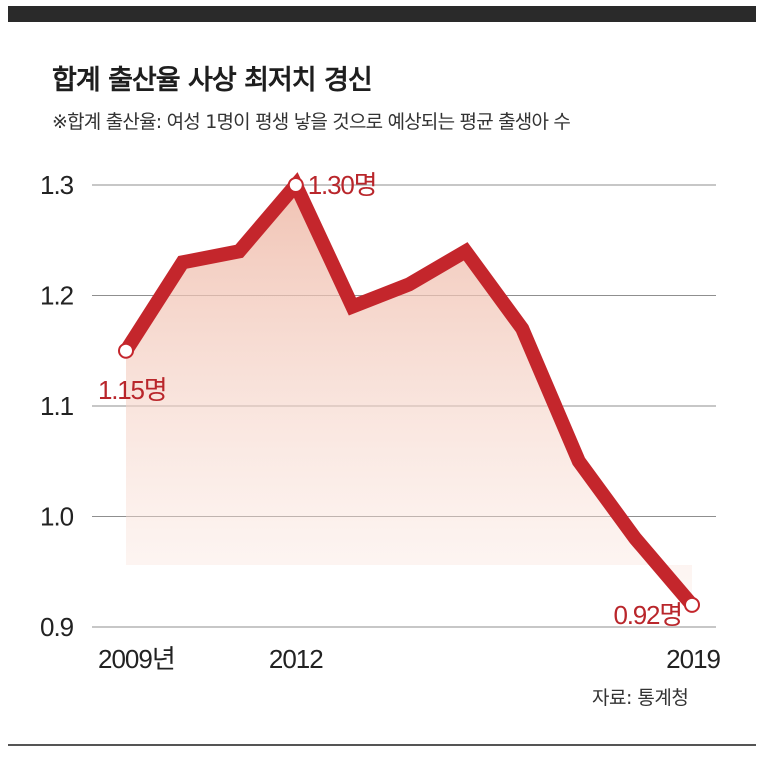  I want to click on y-tick-label: 1.1, so click(57, 406).